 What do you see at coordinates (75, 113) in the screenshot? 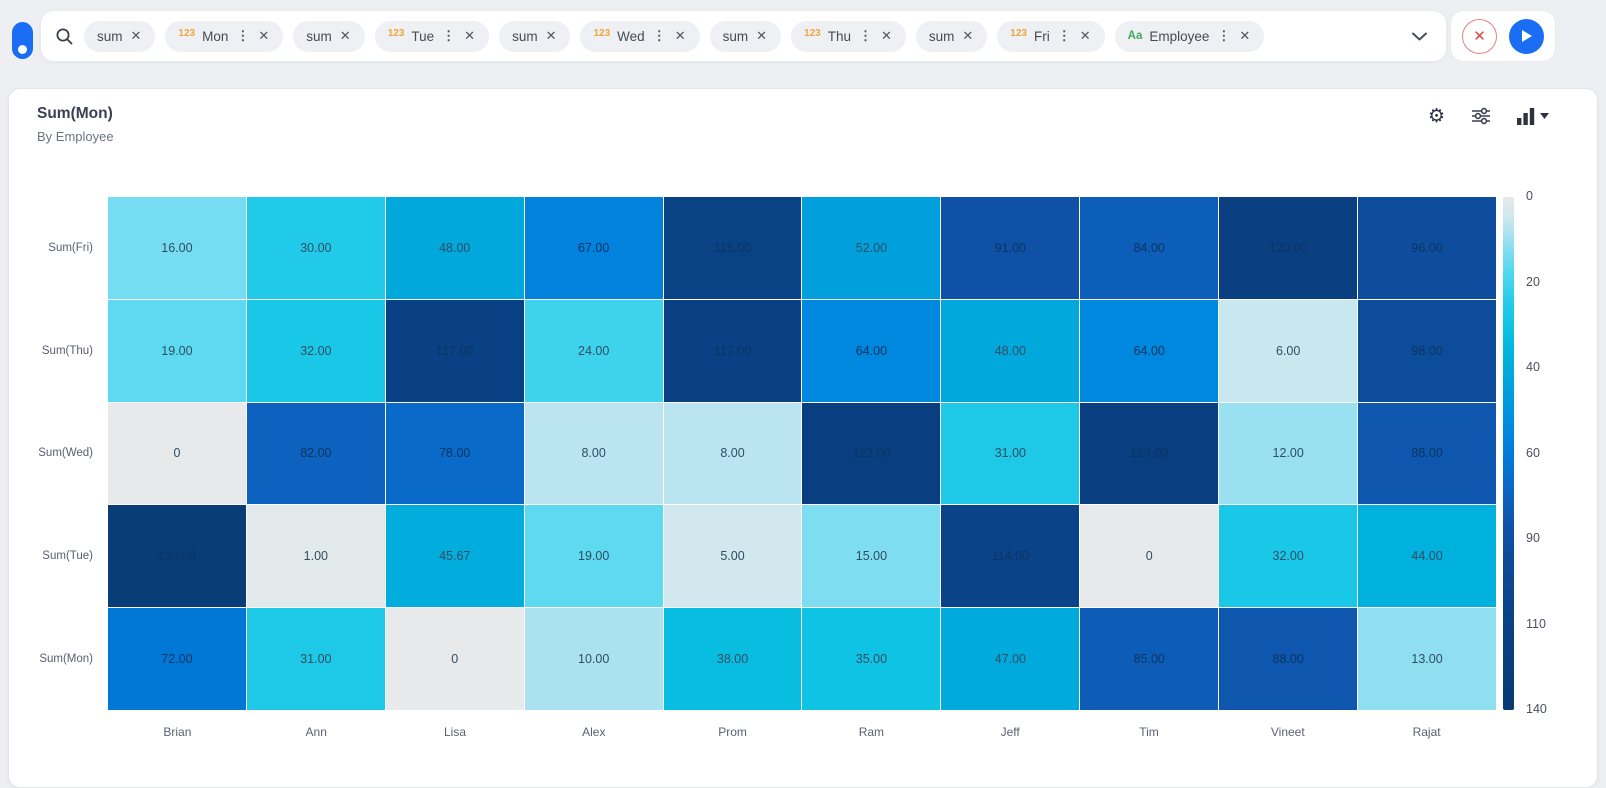
I see `chart-title: Sum(Mon)` at bounding box center [75, 113].